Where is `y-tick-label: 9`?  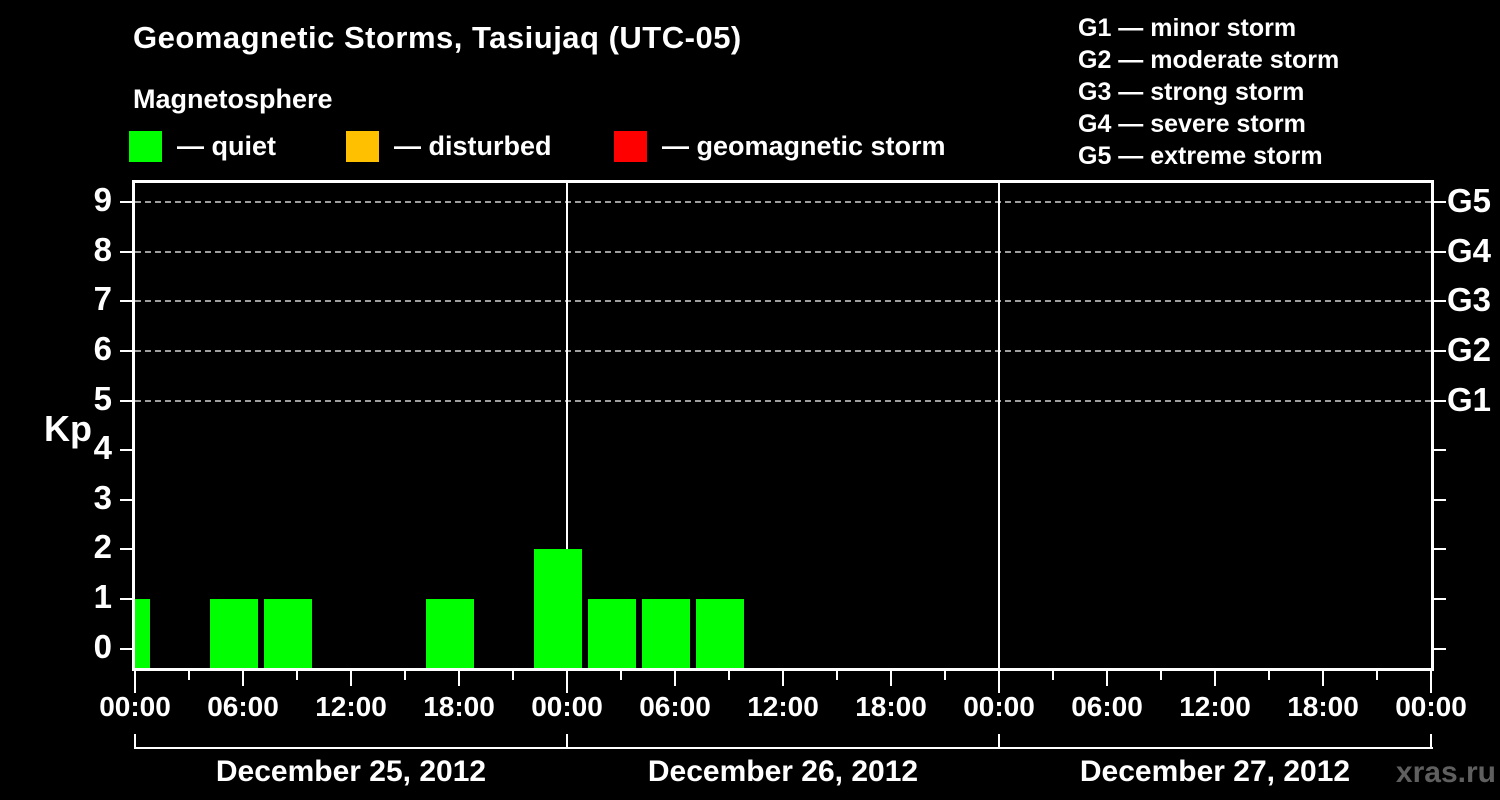
y-tick-label: 9 is located at coordinates (102, 200).